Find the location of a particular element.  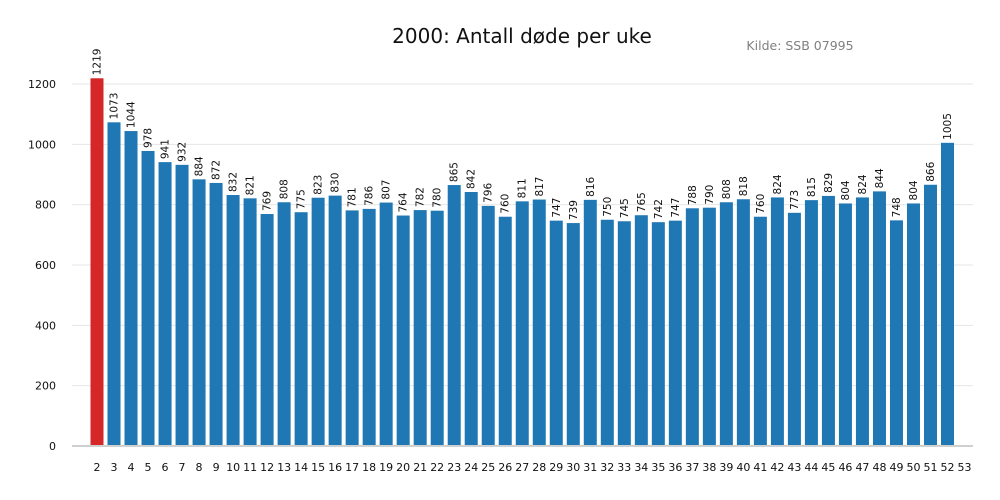

chart-source: Kilde: SSB 07995 is located at coordinates (799, 45).